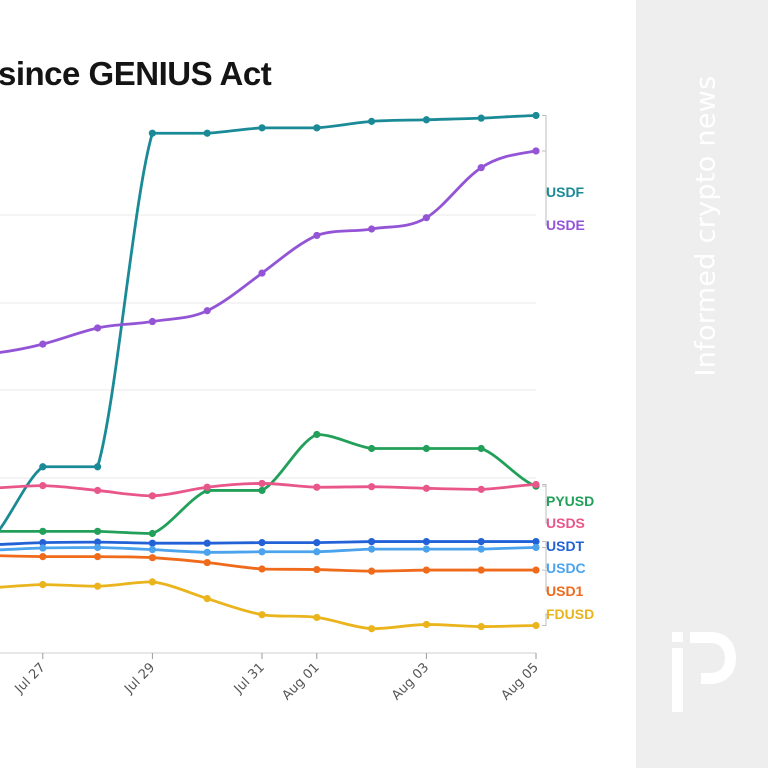  Describe the element at coordinates (410, 681) in the screenshot. I see `x-tick-label: Aug 03` at that location.